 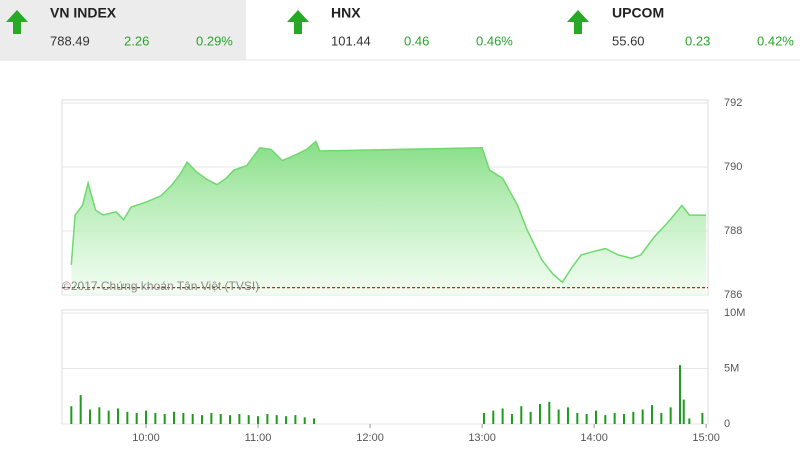 What do you see at coordinates (733, 231) in the screenshot?
I see `y-tick-label: 788` at bounding box center [733, 231].